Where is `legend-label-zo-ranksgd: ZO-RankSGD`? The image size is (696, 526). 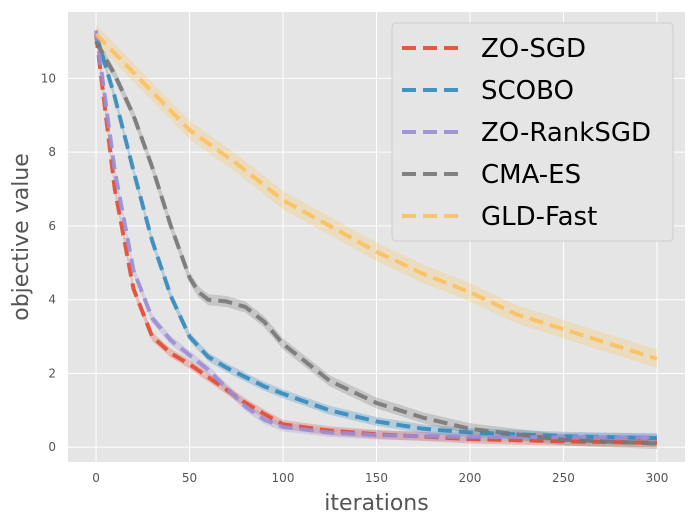
legend-label-zo-ranksgd: ZO-RankSGD is located at coordinates (566, 133).